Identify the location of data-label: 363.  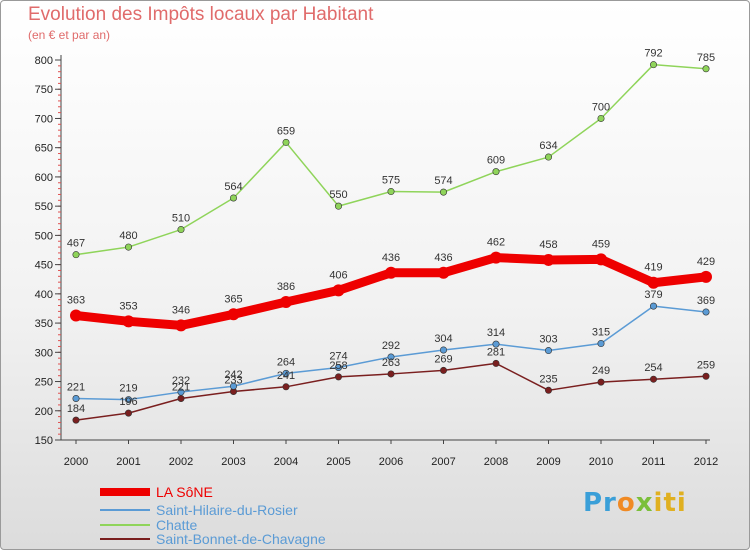
(76, 300).